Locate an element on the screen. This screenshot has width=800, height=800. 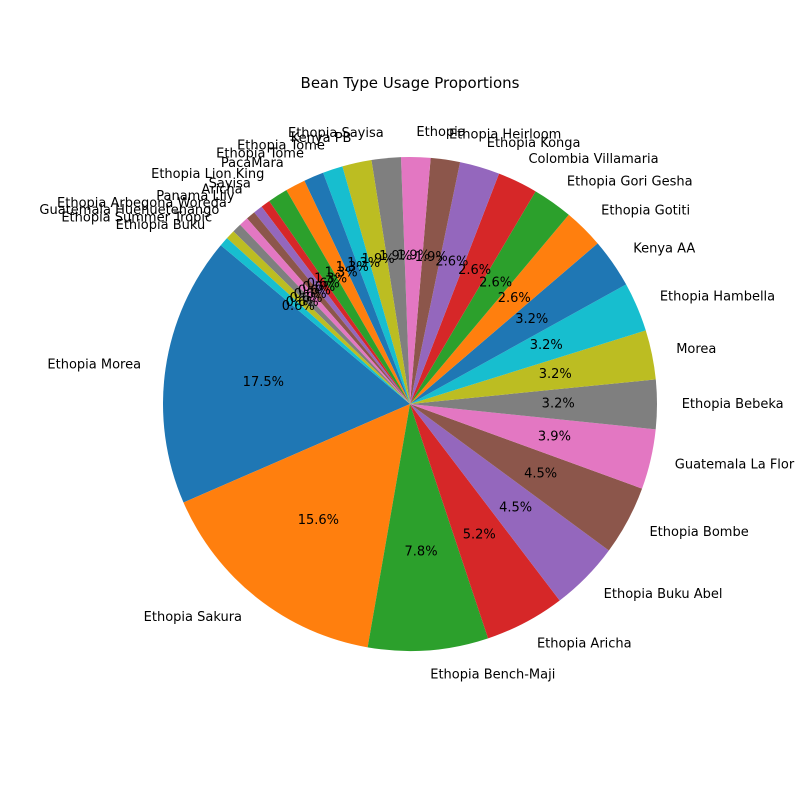
slice-label: Ethopia Heirloom is located at coordinates (505, 135).